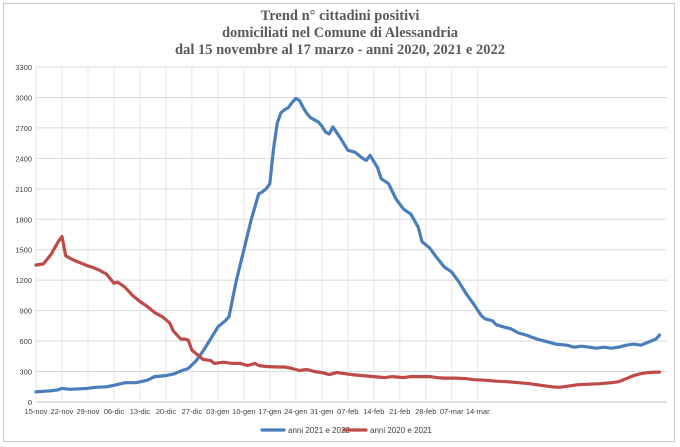 Image resolution: width=680 pixels, height=447 pixels. What do you see at coordinates (23, 158) in the screenshot?
I see `y-tick-label: 2400` at bounding box center [23, 158].